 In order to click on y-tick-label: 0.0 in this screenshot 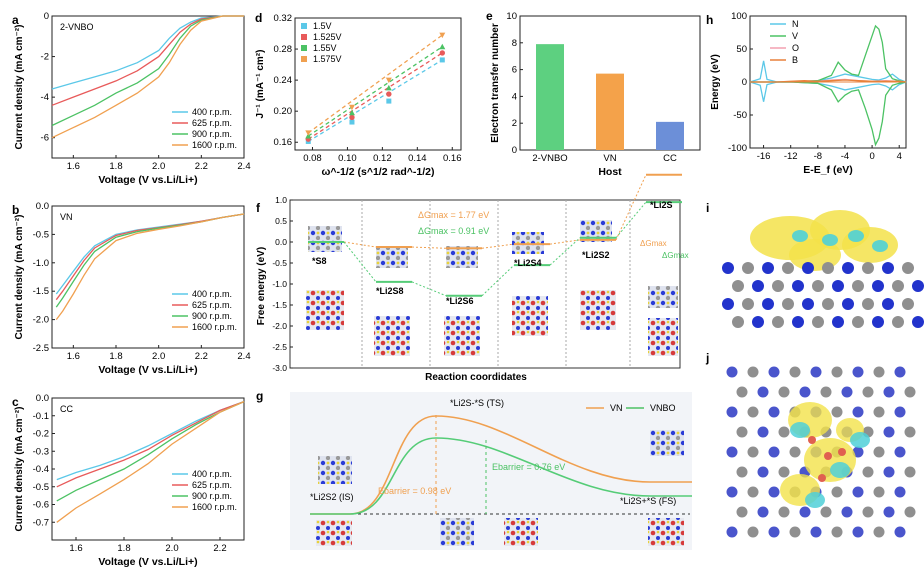, I will do `click(42, 206)`.